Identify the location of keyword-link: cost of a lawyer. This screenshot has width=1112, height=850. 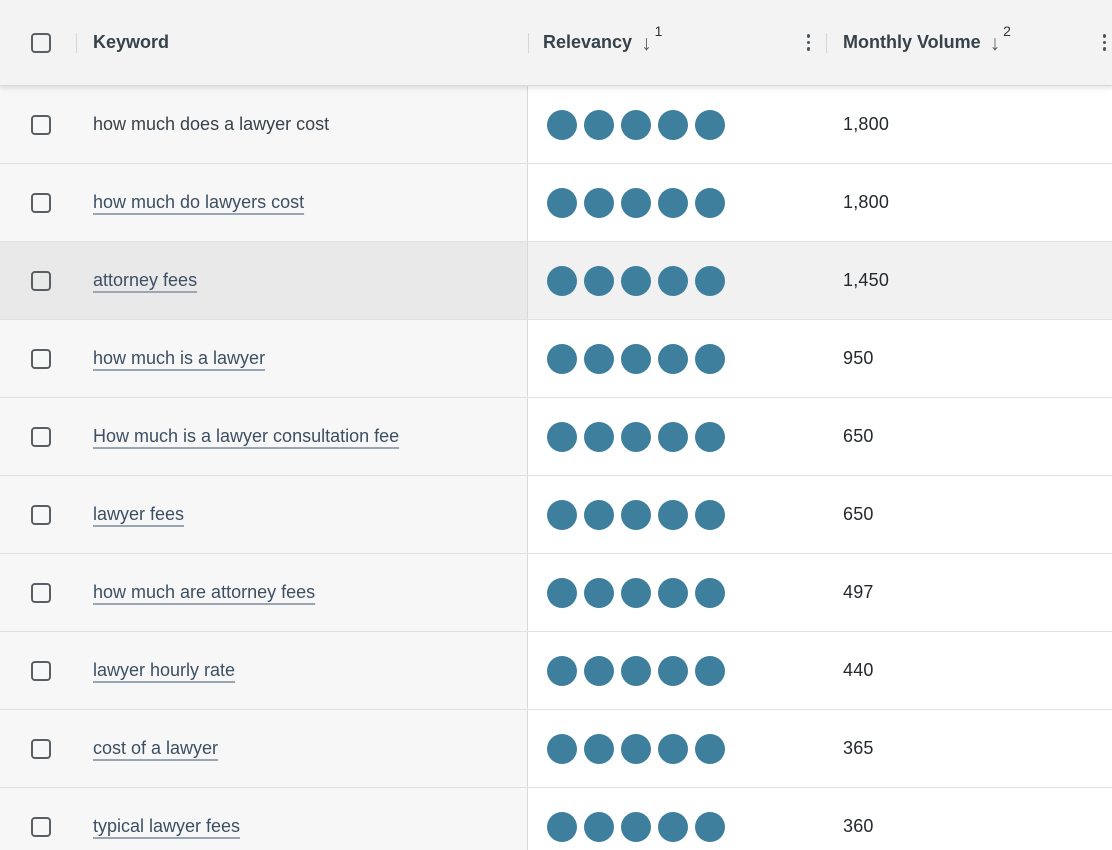
(156, 748).